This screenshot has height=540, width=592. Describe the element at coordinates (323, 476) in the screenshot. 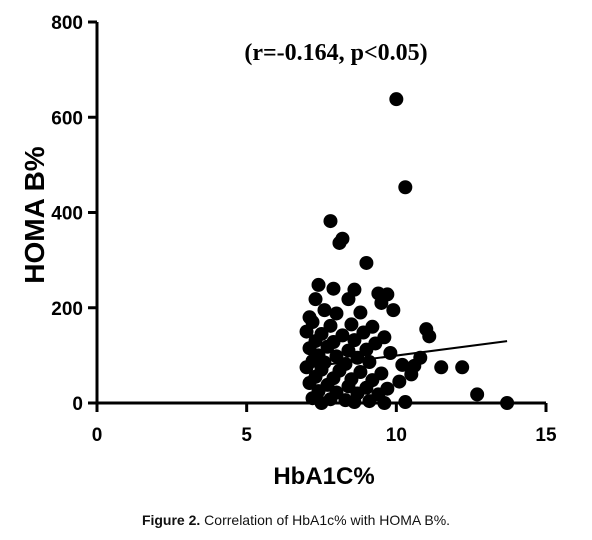

I see `x-axis-title: HbA1C%` at that location.